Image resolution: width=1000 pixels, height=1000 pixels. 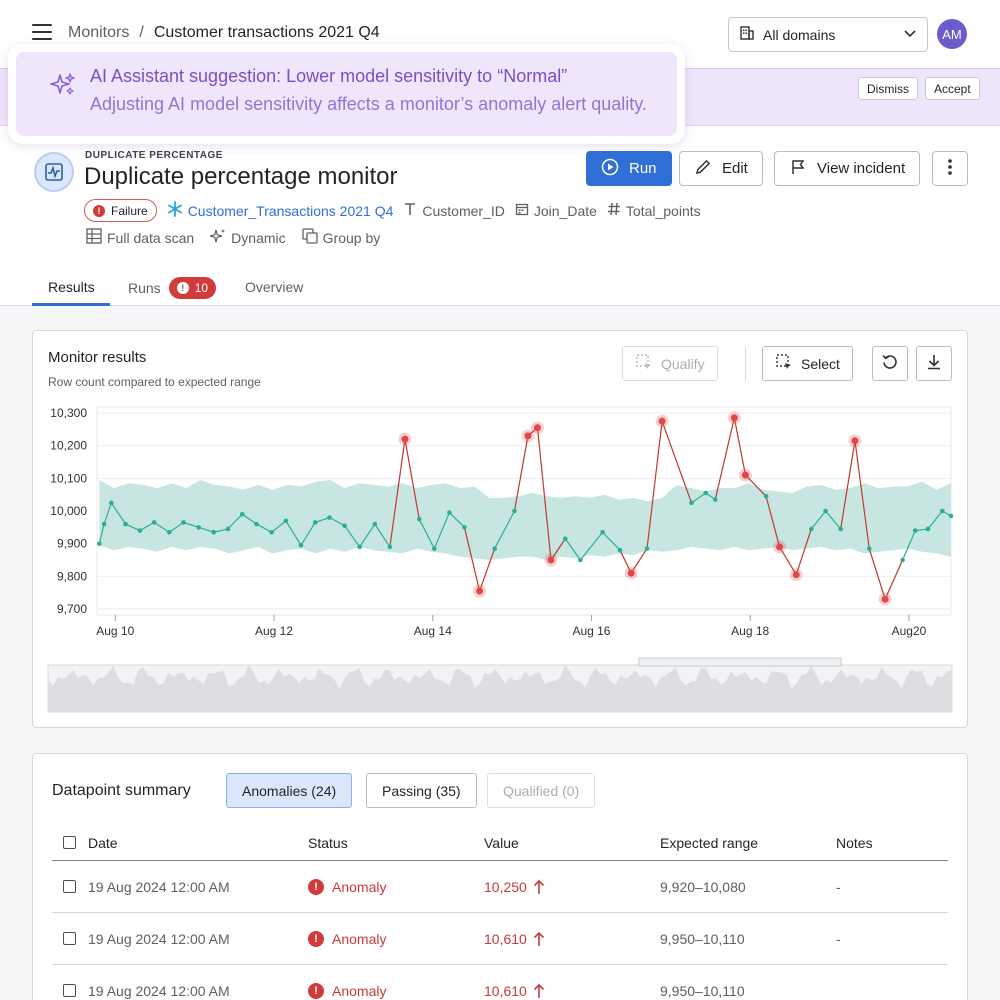 I want to click on navigator-handle, so click(x=740, y=662).